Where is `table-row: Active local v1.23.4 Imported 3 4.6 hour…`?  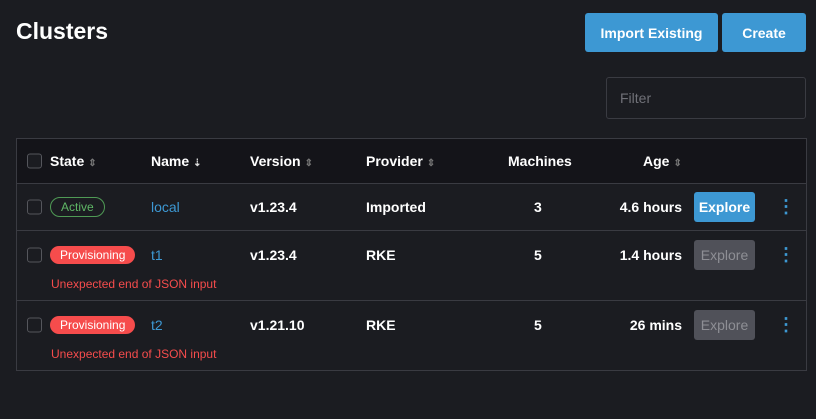 table-row: Active local v1.23.4 Imported 3 4.6 hour… is located at coordinates (411, 207).